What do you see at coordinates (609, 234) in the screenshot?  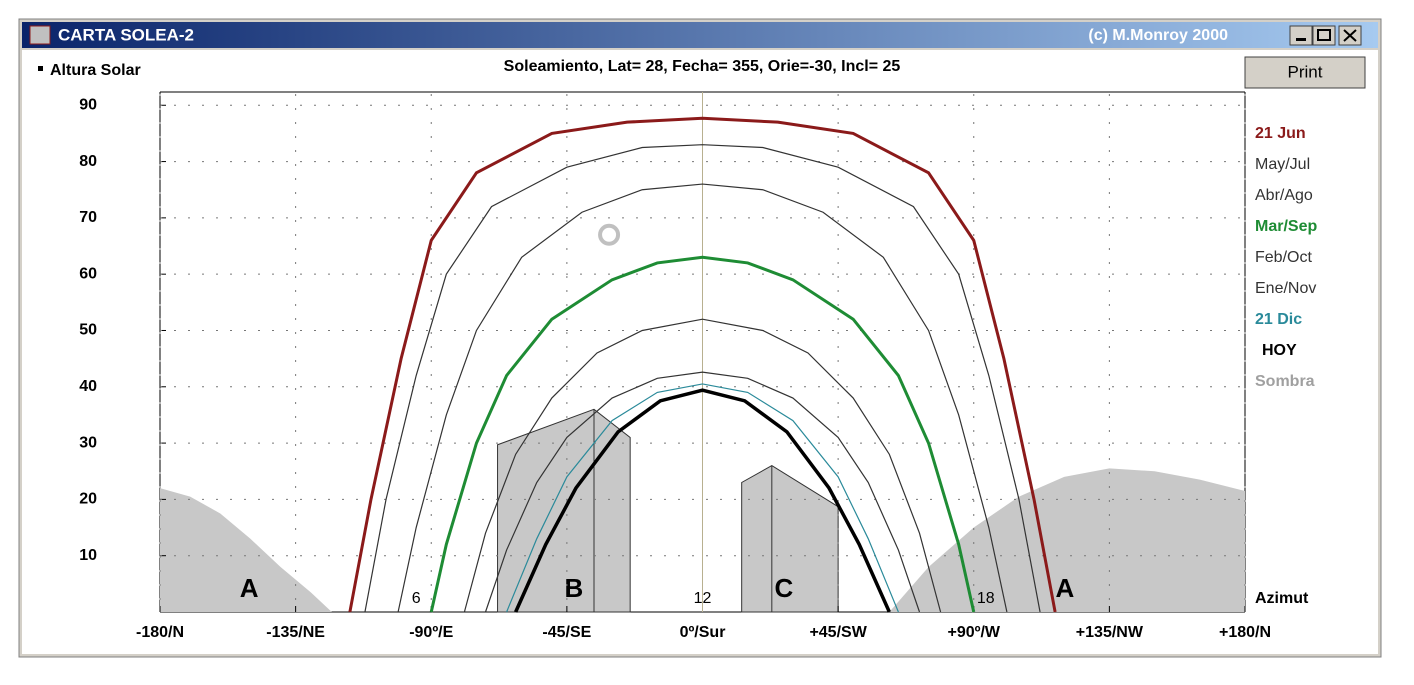 I see `sun-marker` at bounding box center [609, 234].